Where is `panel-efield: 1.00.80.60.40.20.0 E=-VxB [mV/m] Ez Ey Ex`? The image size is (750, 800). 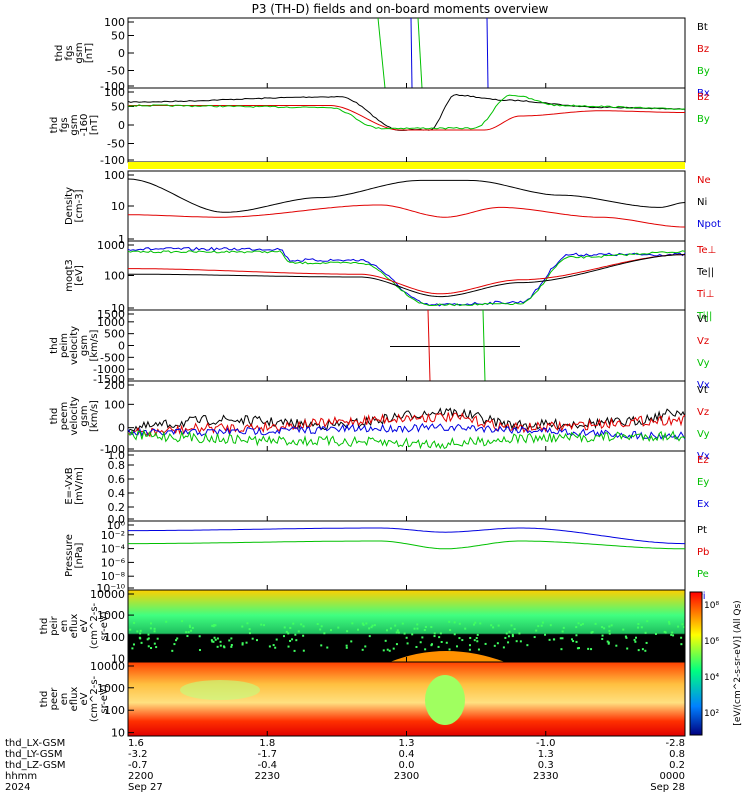
panel-efield: 1.00.80.60.40.20.0 E=-VxB [mV/m] Ez Ey Ex is located at coordinates (386, 487).